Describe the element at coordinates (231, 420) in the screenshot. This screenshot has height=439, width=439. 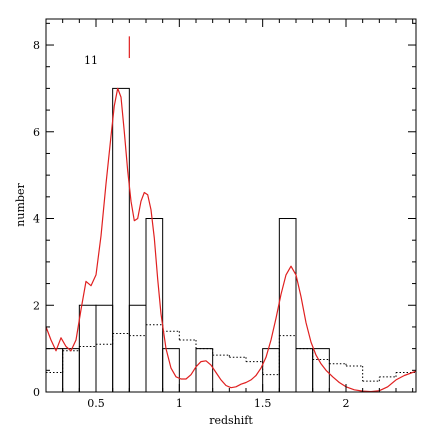
I see `x-axis-title: redshift` at that location.